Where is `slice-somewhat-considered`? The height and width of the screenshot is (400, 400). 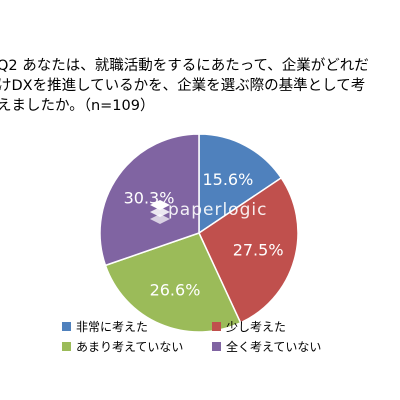 slice-somewhat-considered is located at coordinates (248, 250).